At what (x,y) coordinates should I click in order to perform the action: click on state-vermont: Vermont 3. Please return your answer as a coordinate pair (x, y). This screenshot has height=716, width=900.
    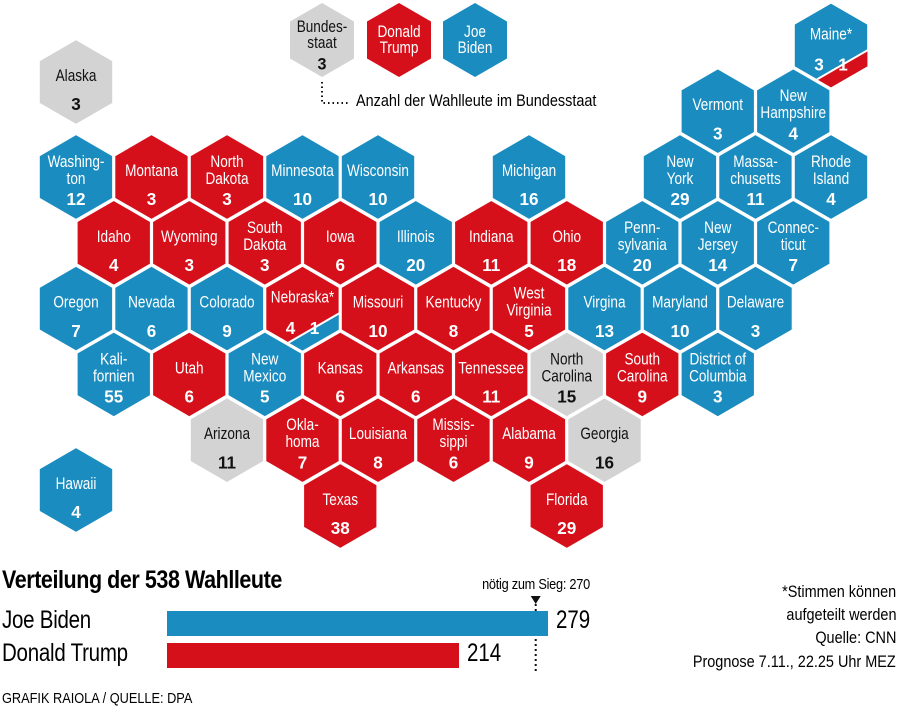
    Looking at the image, I should click on (717, 111).